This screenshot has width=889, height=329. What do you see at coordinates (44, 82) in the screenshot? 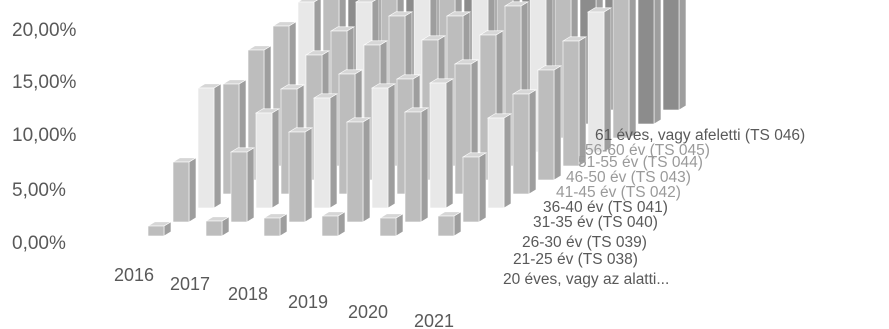
I see `y-tick-label: 15,00%` at bounding box center [44, 82].